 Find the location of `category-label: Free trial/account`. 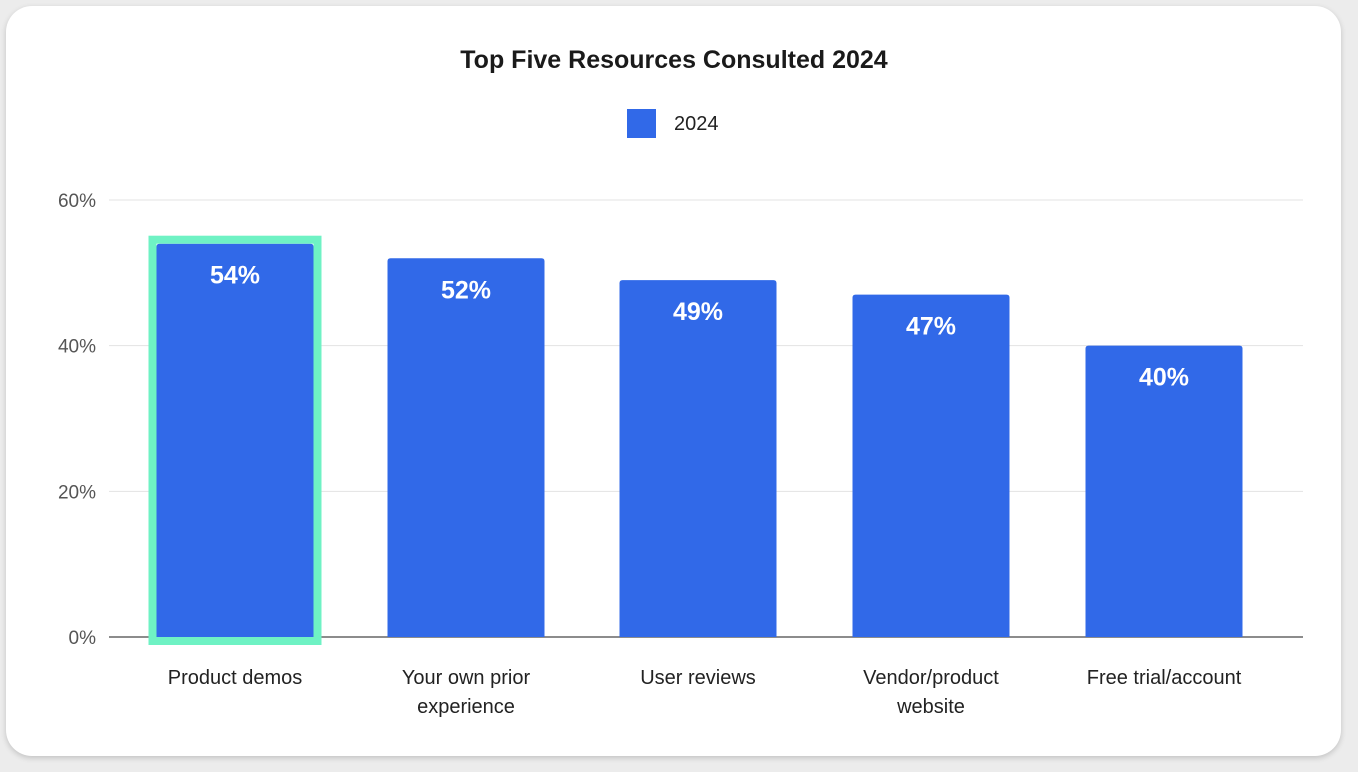

category-label: Free trial/account is located at coordinates (1164, 678).